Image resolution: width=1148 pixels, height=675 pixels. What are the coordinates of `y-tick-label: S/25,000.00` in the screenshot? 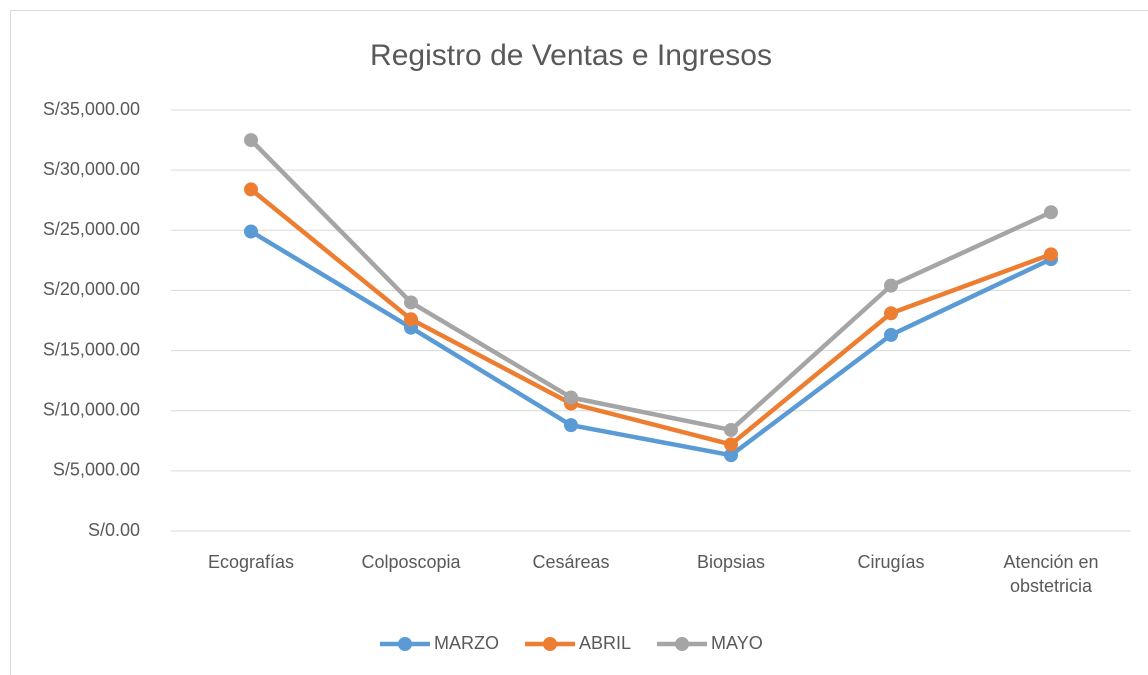 It's located at (91, 229).